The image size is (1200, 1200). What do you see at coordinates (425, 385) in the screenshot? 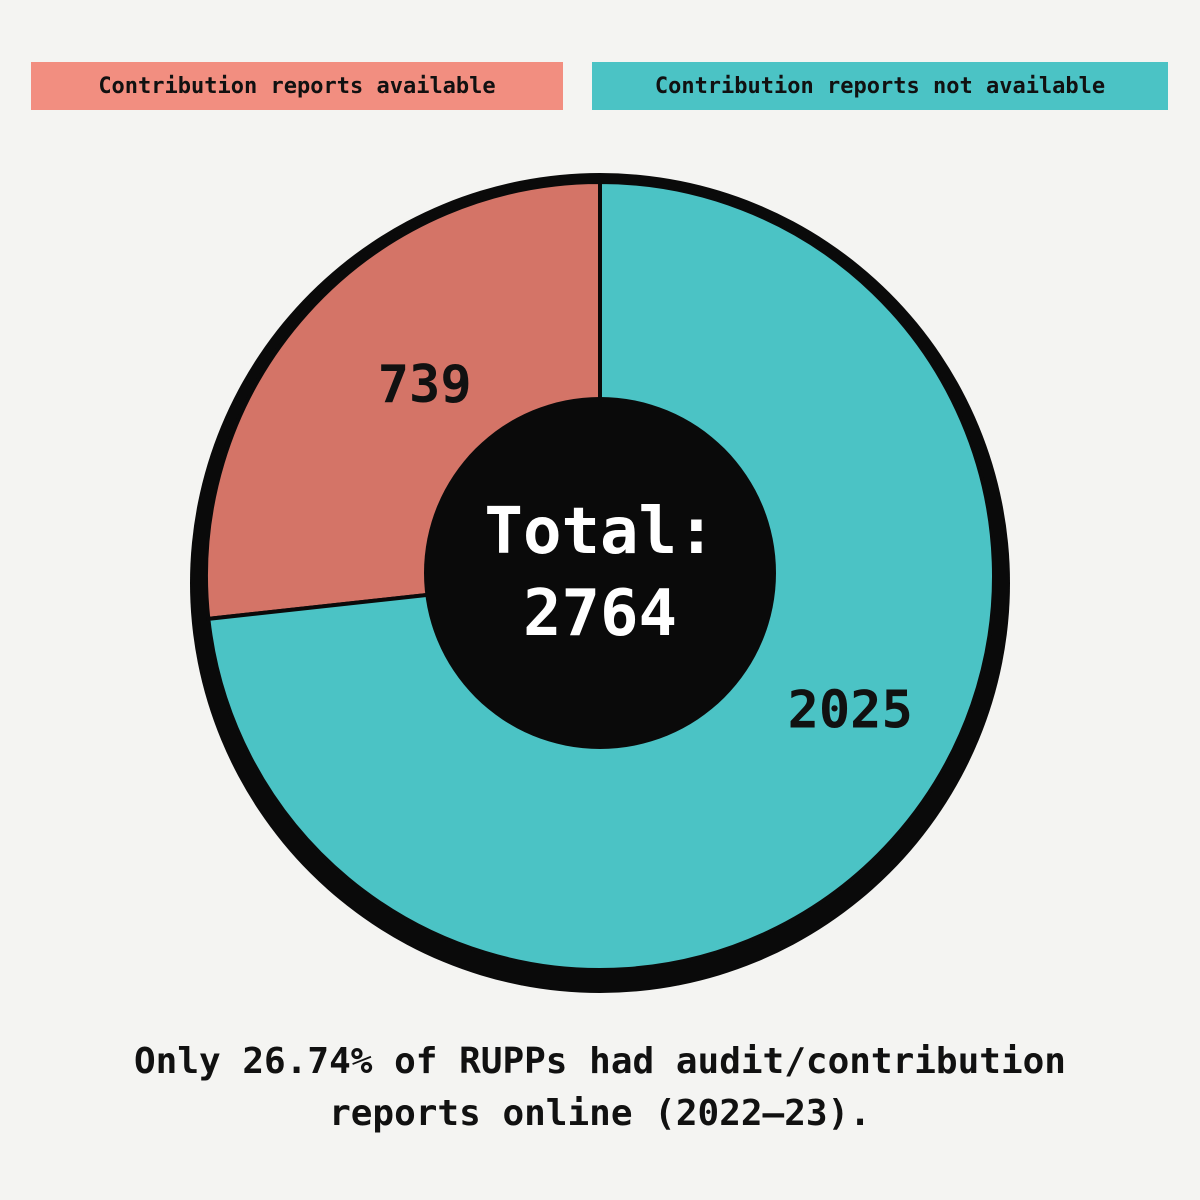
I see `slice-label-available: 739` at bounding box center [425, 385].